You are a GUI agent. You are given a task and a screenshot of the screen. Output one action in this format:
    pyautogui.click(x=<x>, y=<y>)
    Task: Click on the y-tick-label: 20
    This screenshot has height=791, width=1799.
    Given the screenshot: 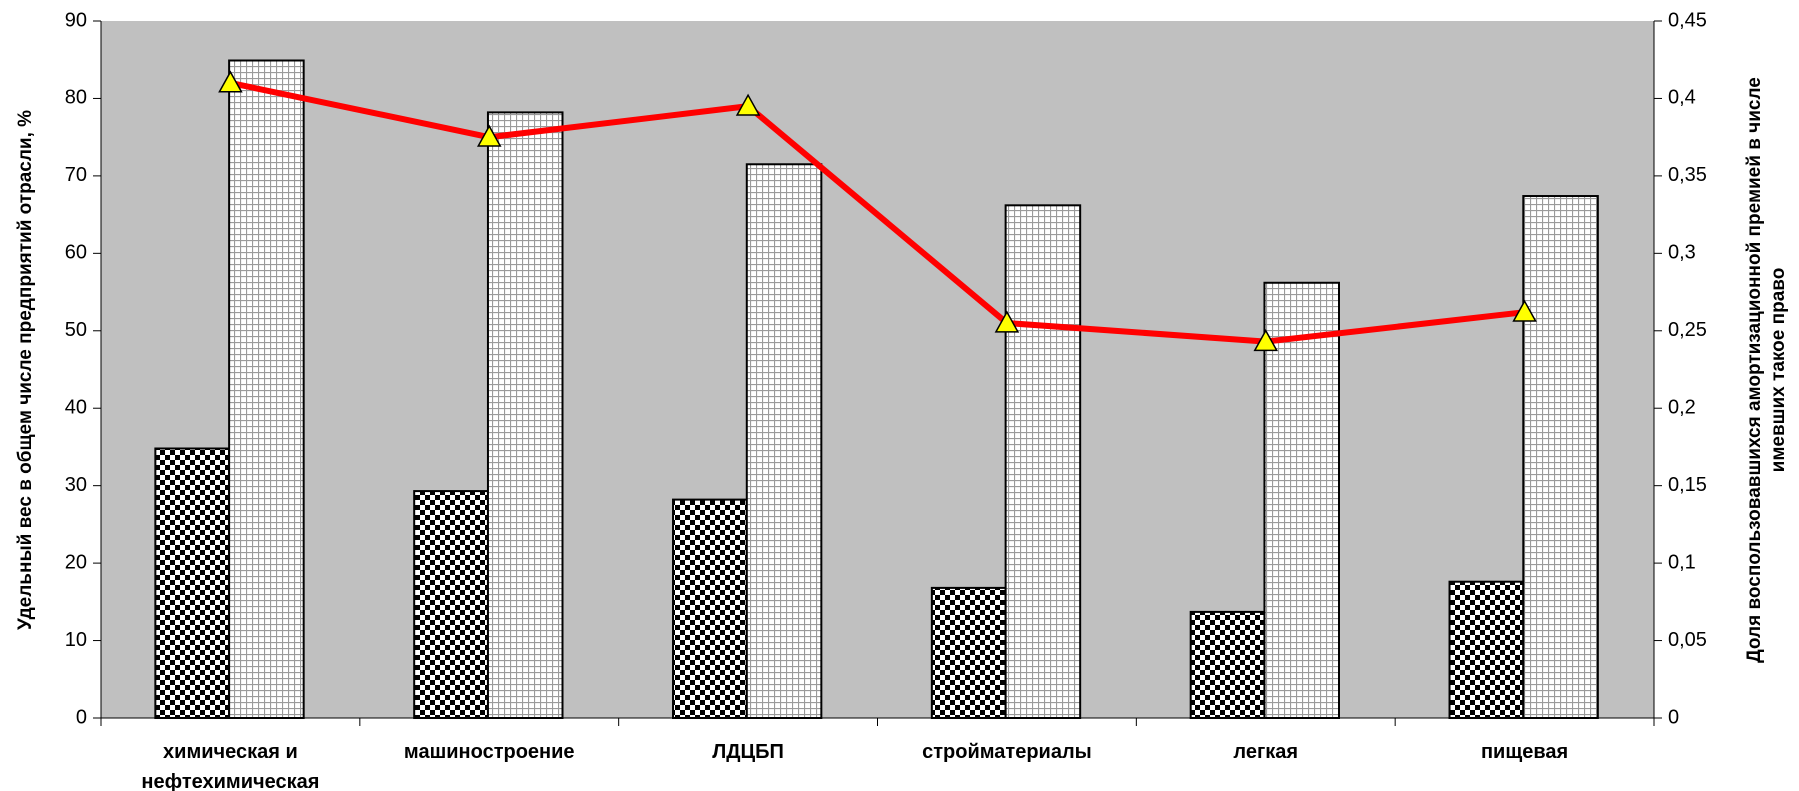 What is the action you would take?
    pyautogui.click(x=76, y=562)
    